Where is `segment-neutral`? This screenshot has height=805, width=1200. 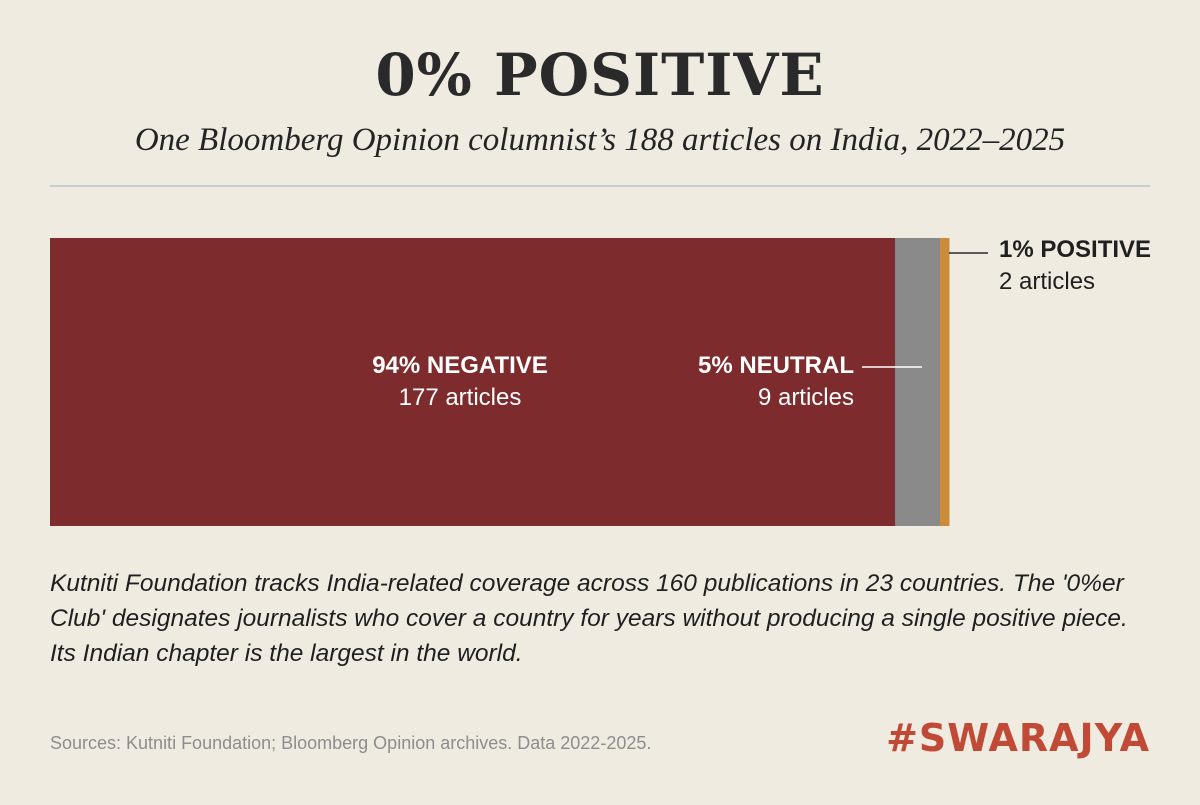
segment-neutral is located at coordinates (918, 382).